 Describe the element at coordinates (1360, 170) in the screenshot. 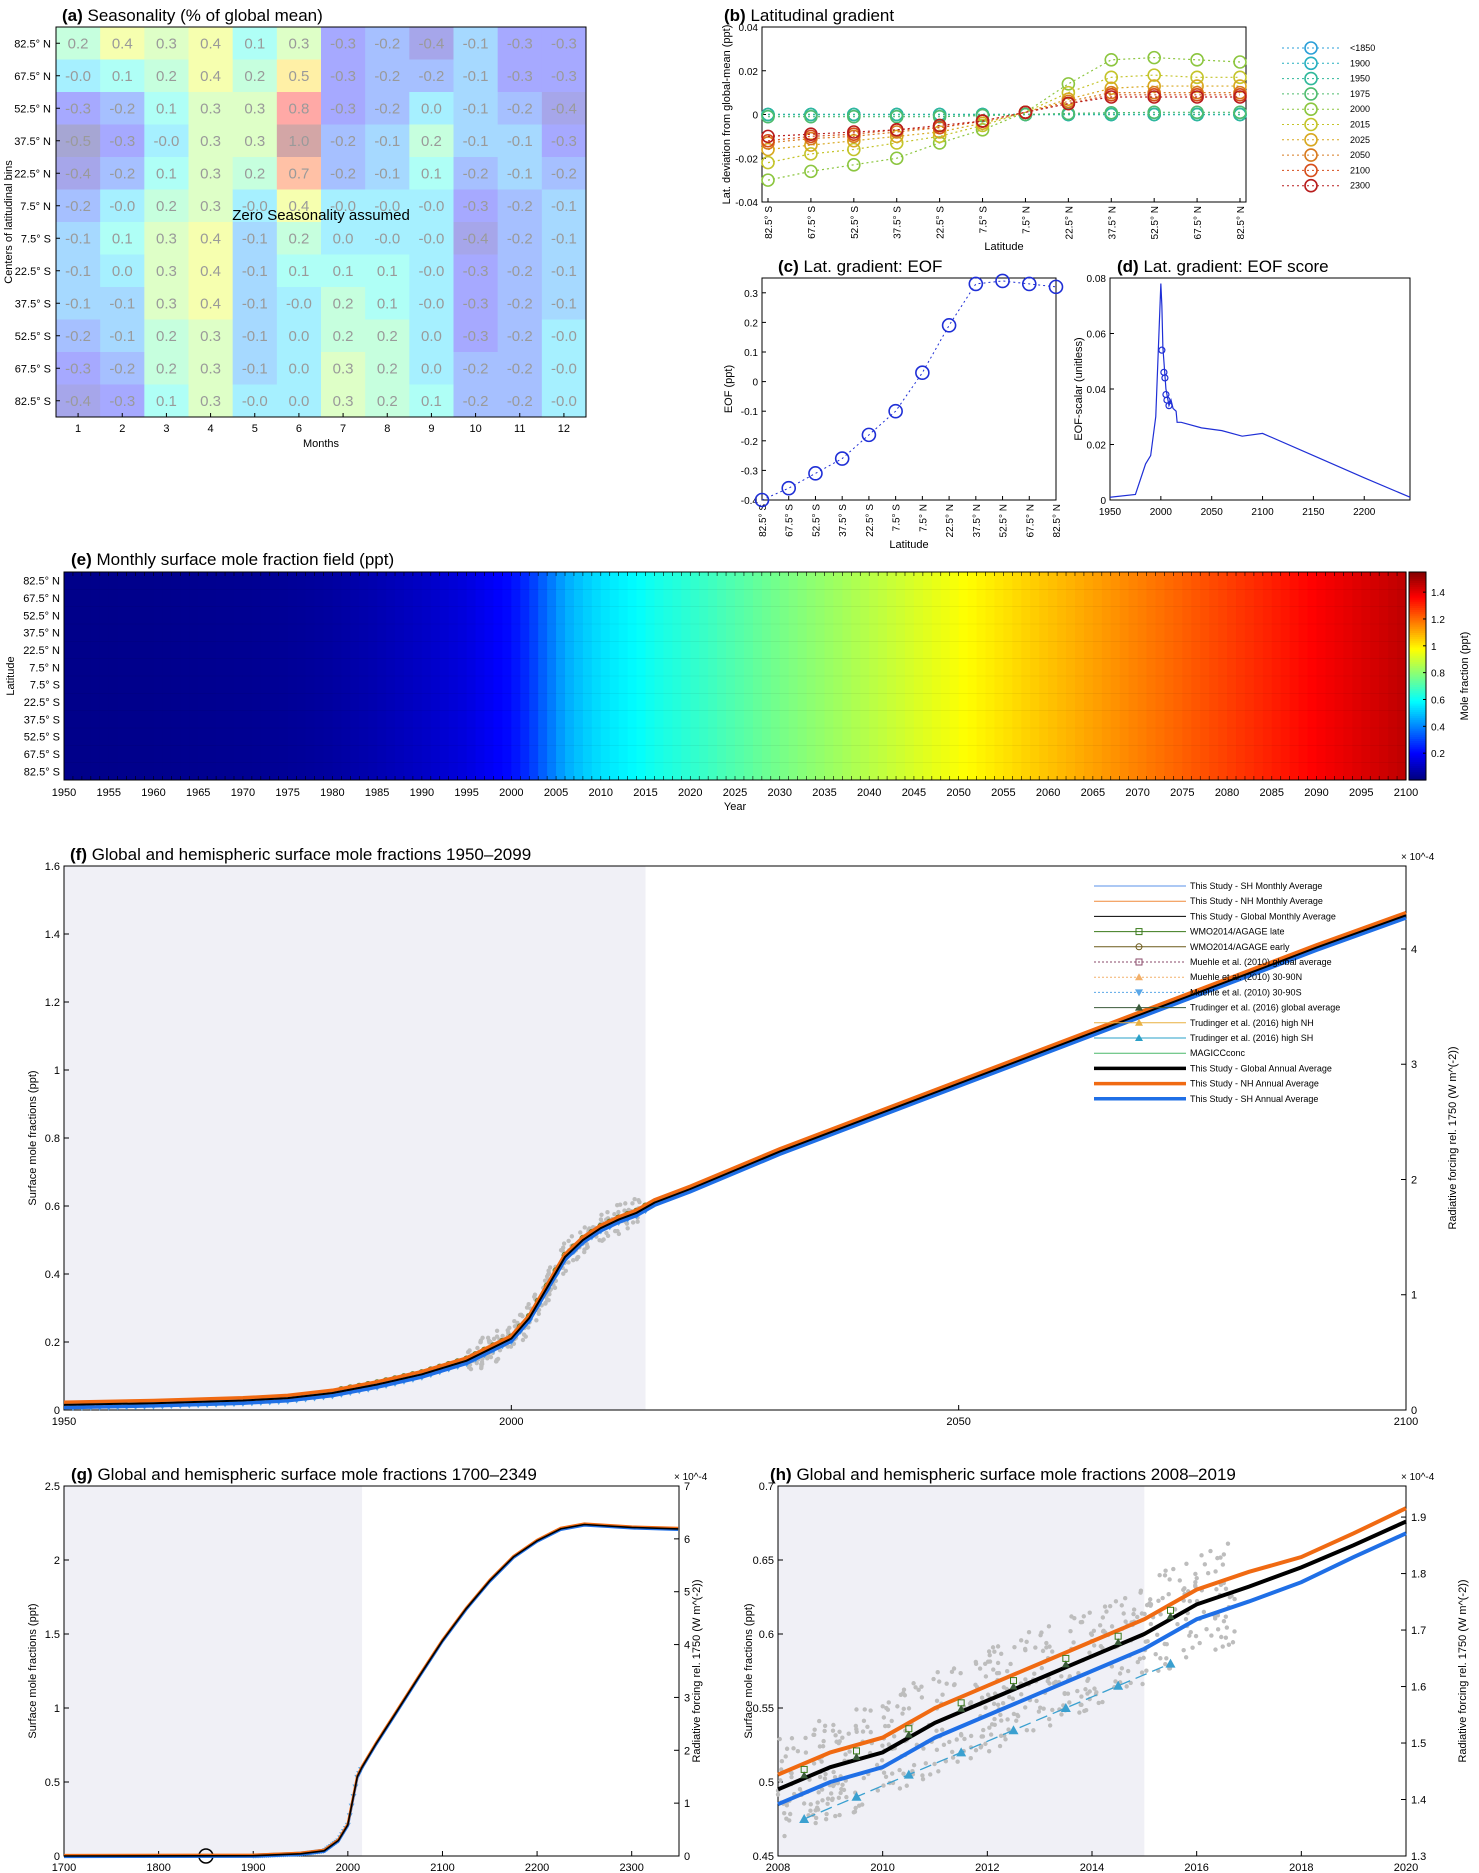

I see `legend-label: 2100` at that location.